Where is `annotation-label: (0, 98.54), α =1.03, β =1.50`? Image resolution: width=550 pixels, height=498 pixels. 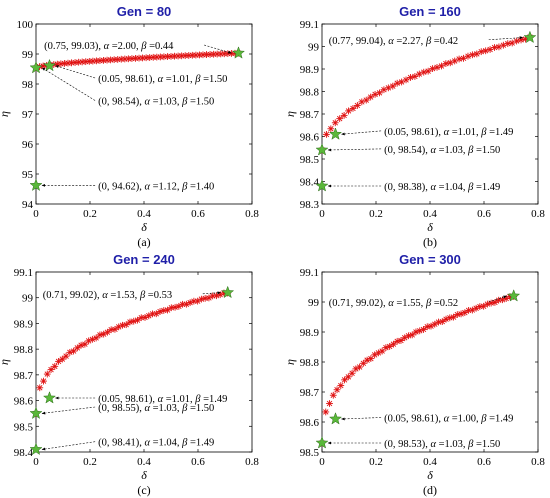 annotation-label: (0, 98.54), α =1.03, β =1.50 is located at coordinates (156, 102).